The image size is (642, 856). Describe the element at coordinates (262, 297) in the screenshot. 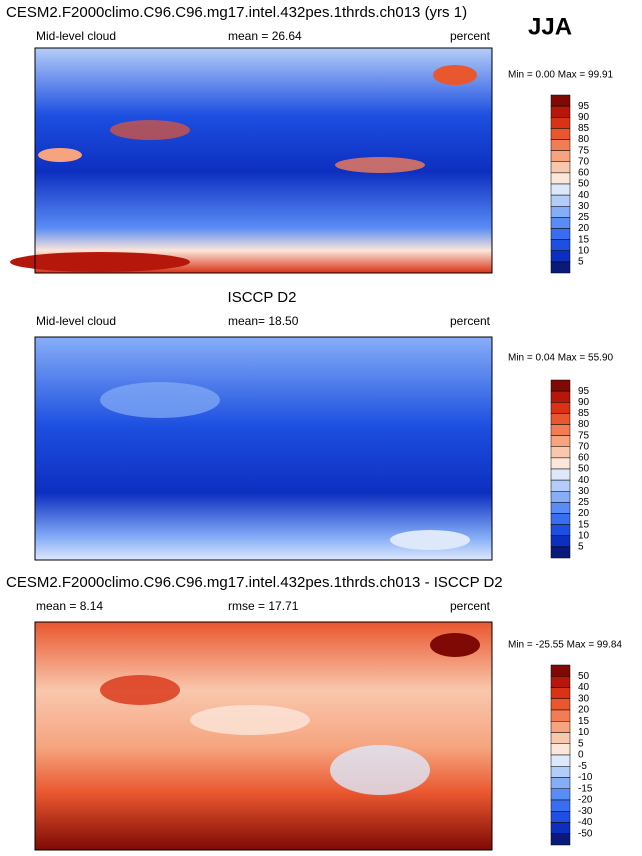

I see `panel-title: ISCCP D2` at that location.